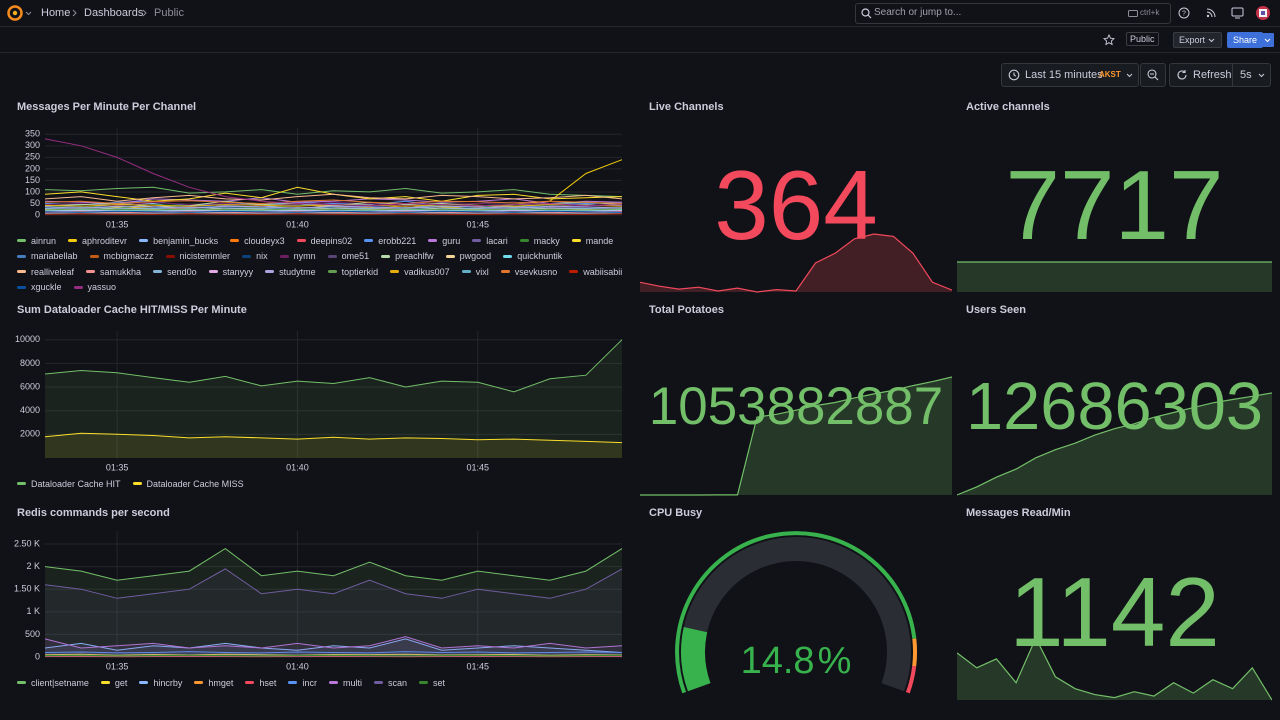 The image size is (1280, 720). Describe the element at coordinates (796, 614) in the screenshot. I see `gauge-track` at that location.